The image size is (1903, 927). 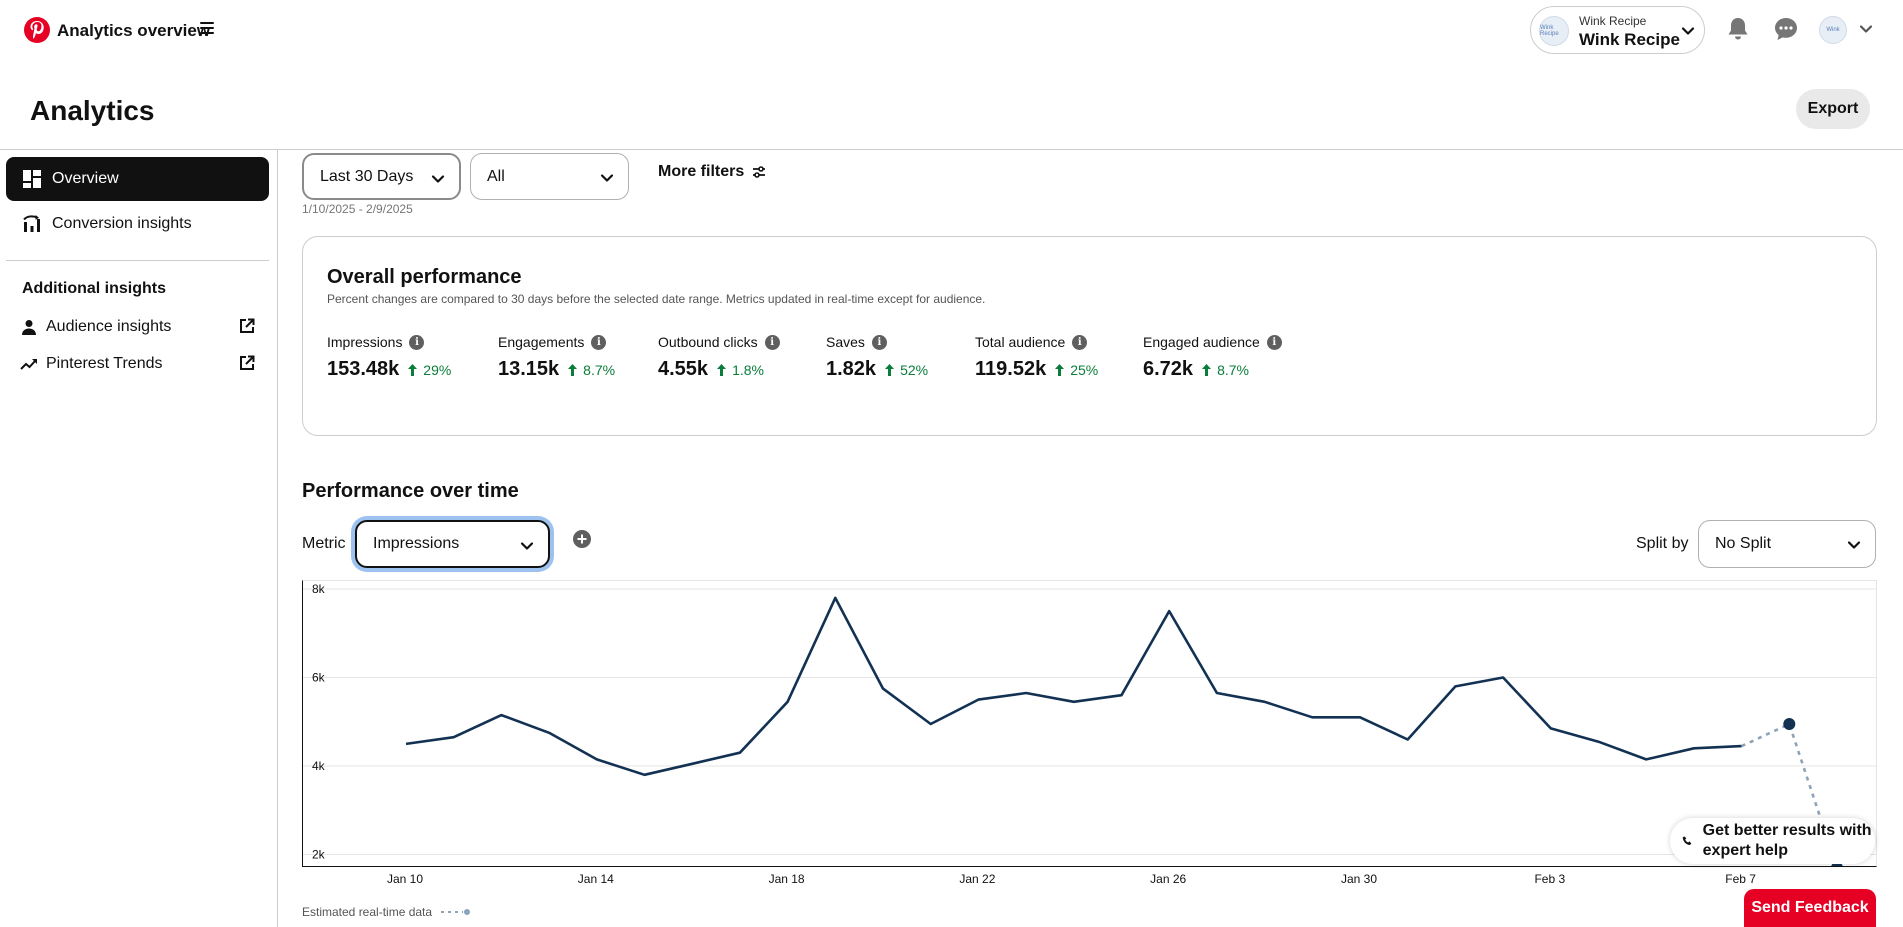 What do you see at coordinates (582, 539) in the screenshot?
I see `add-metric-icon` at bounding box center [582, 539].